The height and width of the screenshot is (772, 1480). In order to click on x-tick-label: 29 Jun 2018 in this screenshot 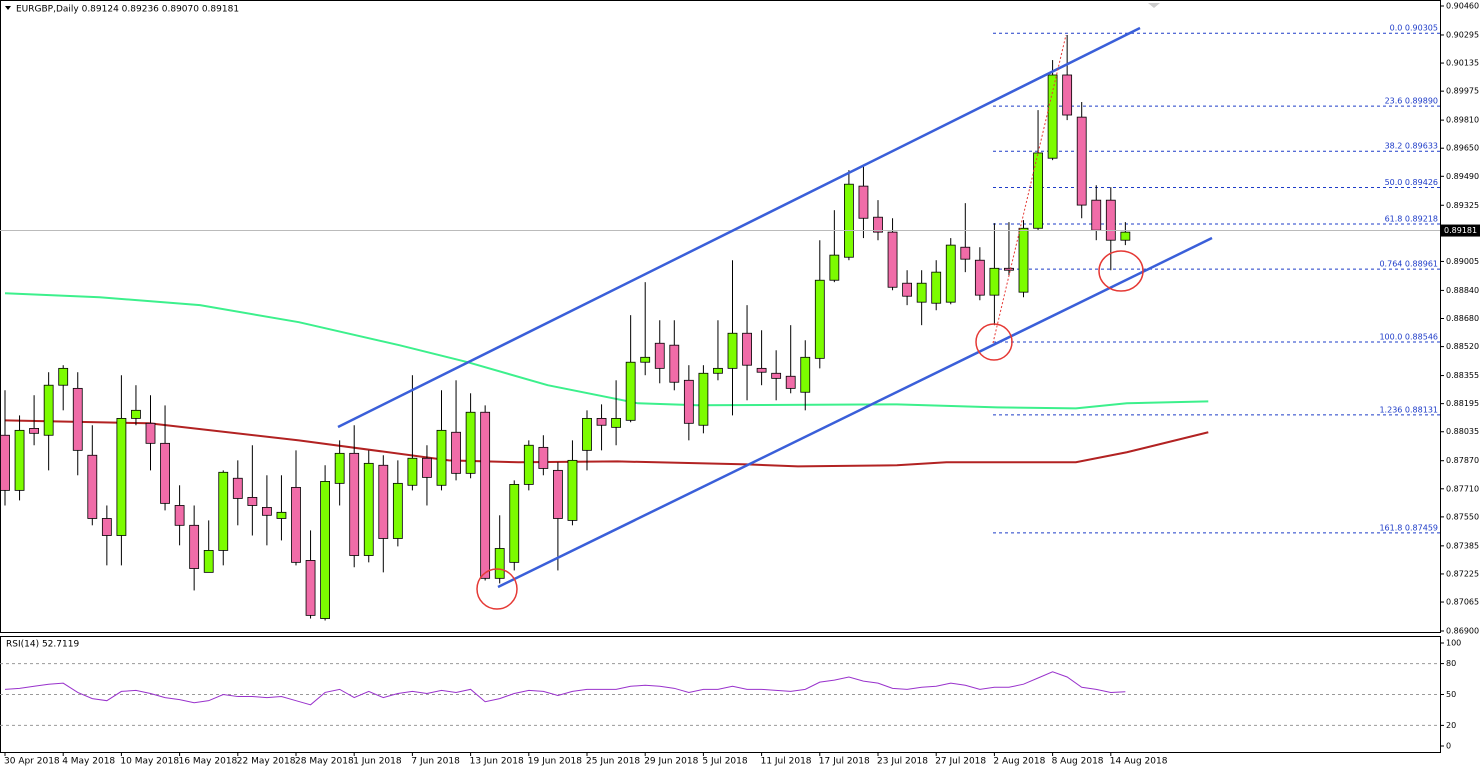, I will do `click(671, 762)`.